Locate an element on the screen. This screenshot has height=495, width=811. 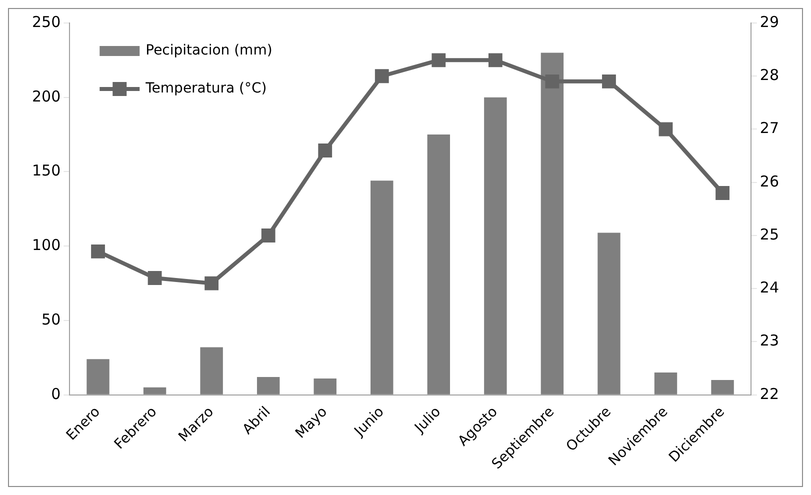
legend-label: Temperatura (°C) is located at coordinates (205, 88).